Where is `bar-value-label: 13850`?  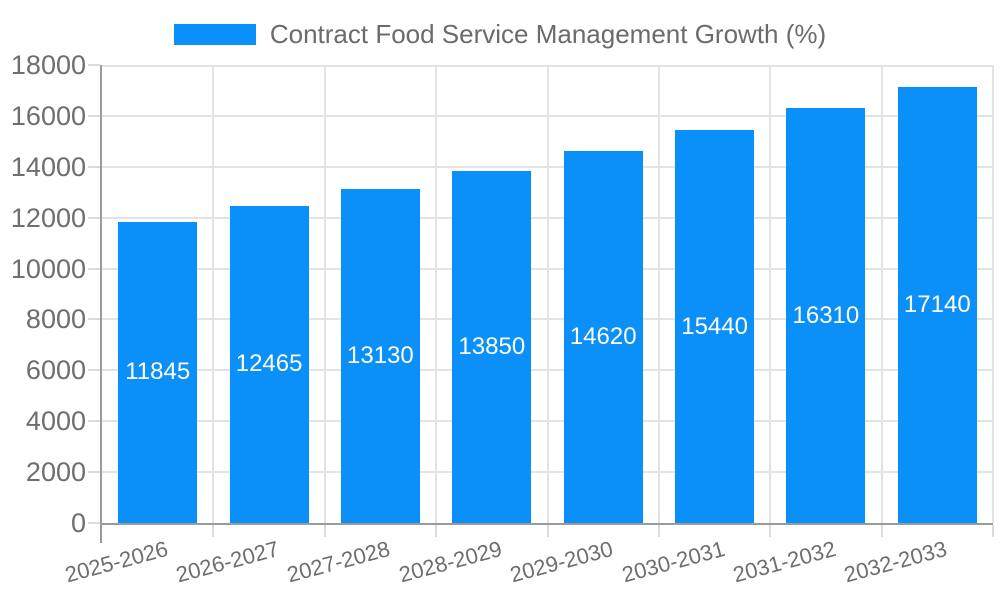 bar-value-label: 13850 is located at coordinates (492, 346).